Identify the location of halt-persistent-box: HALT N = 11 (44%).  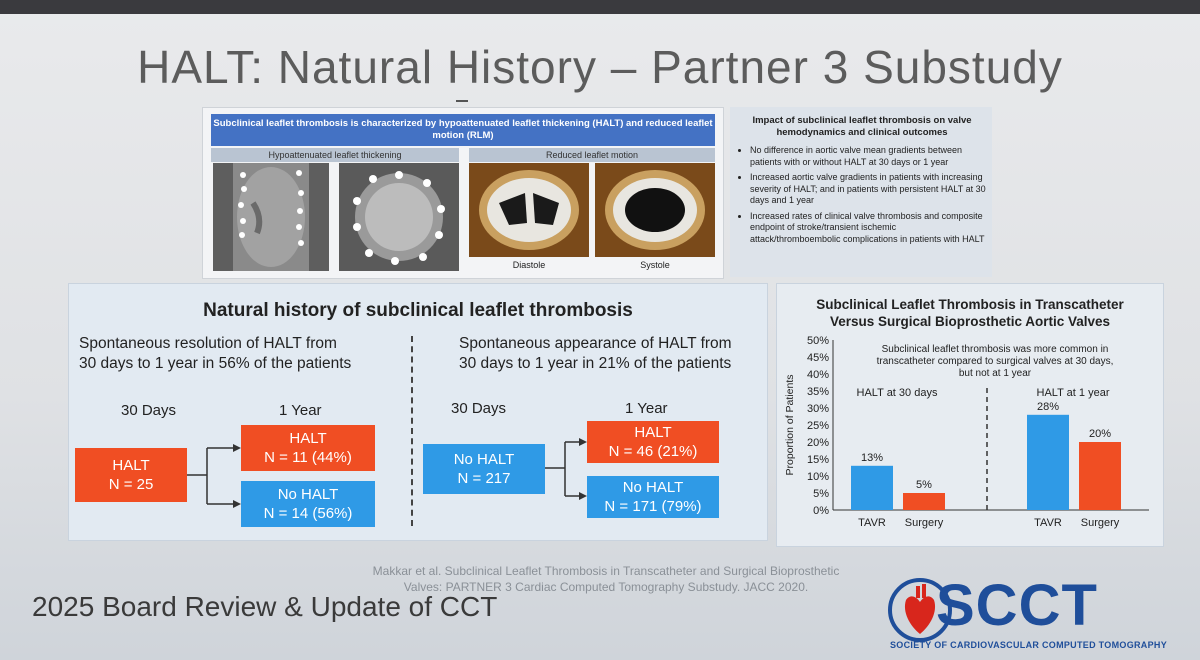
(308, 448).